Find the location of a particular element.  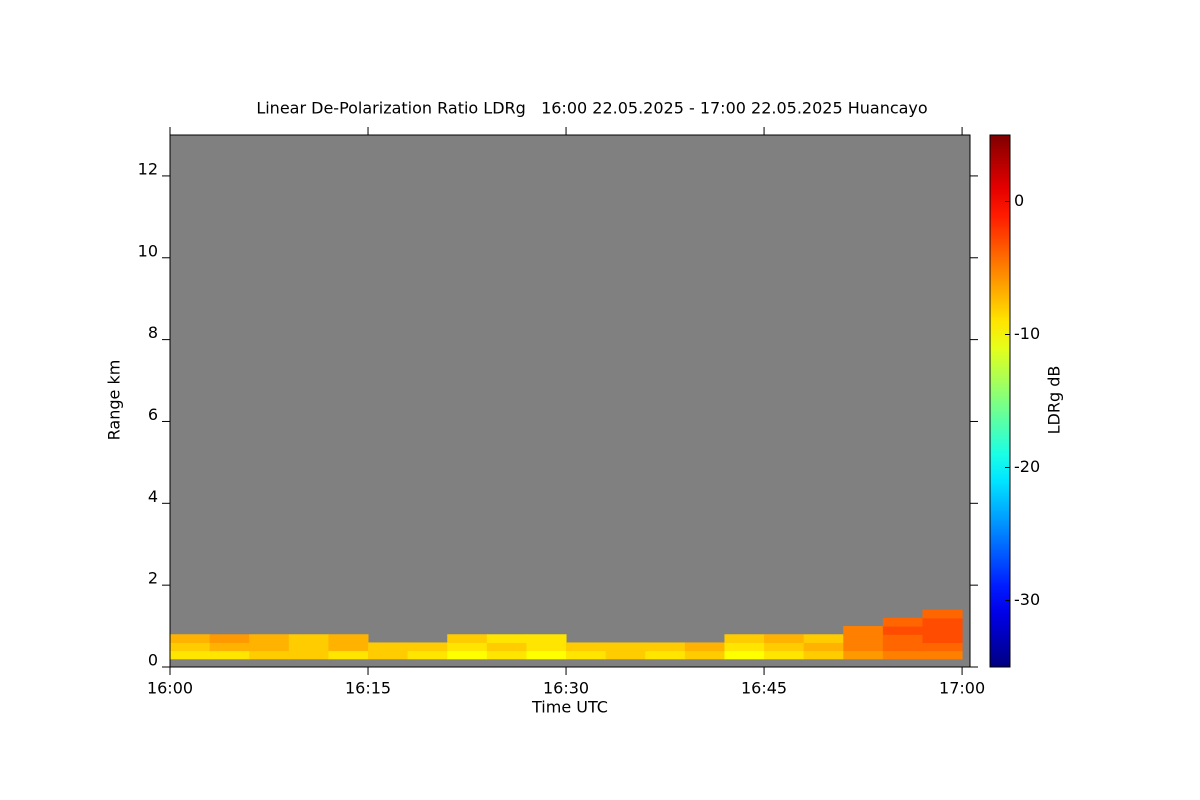

x-tick-label: 16:15 is located at coordinates (368, 688).